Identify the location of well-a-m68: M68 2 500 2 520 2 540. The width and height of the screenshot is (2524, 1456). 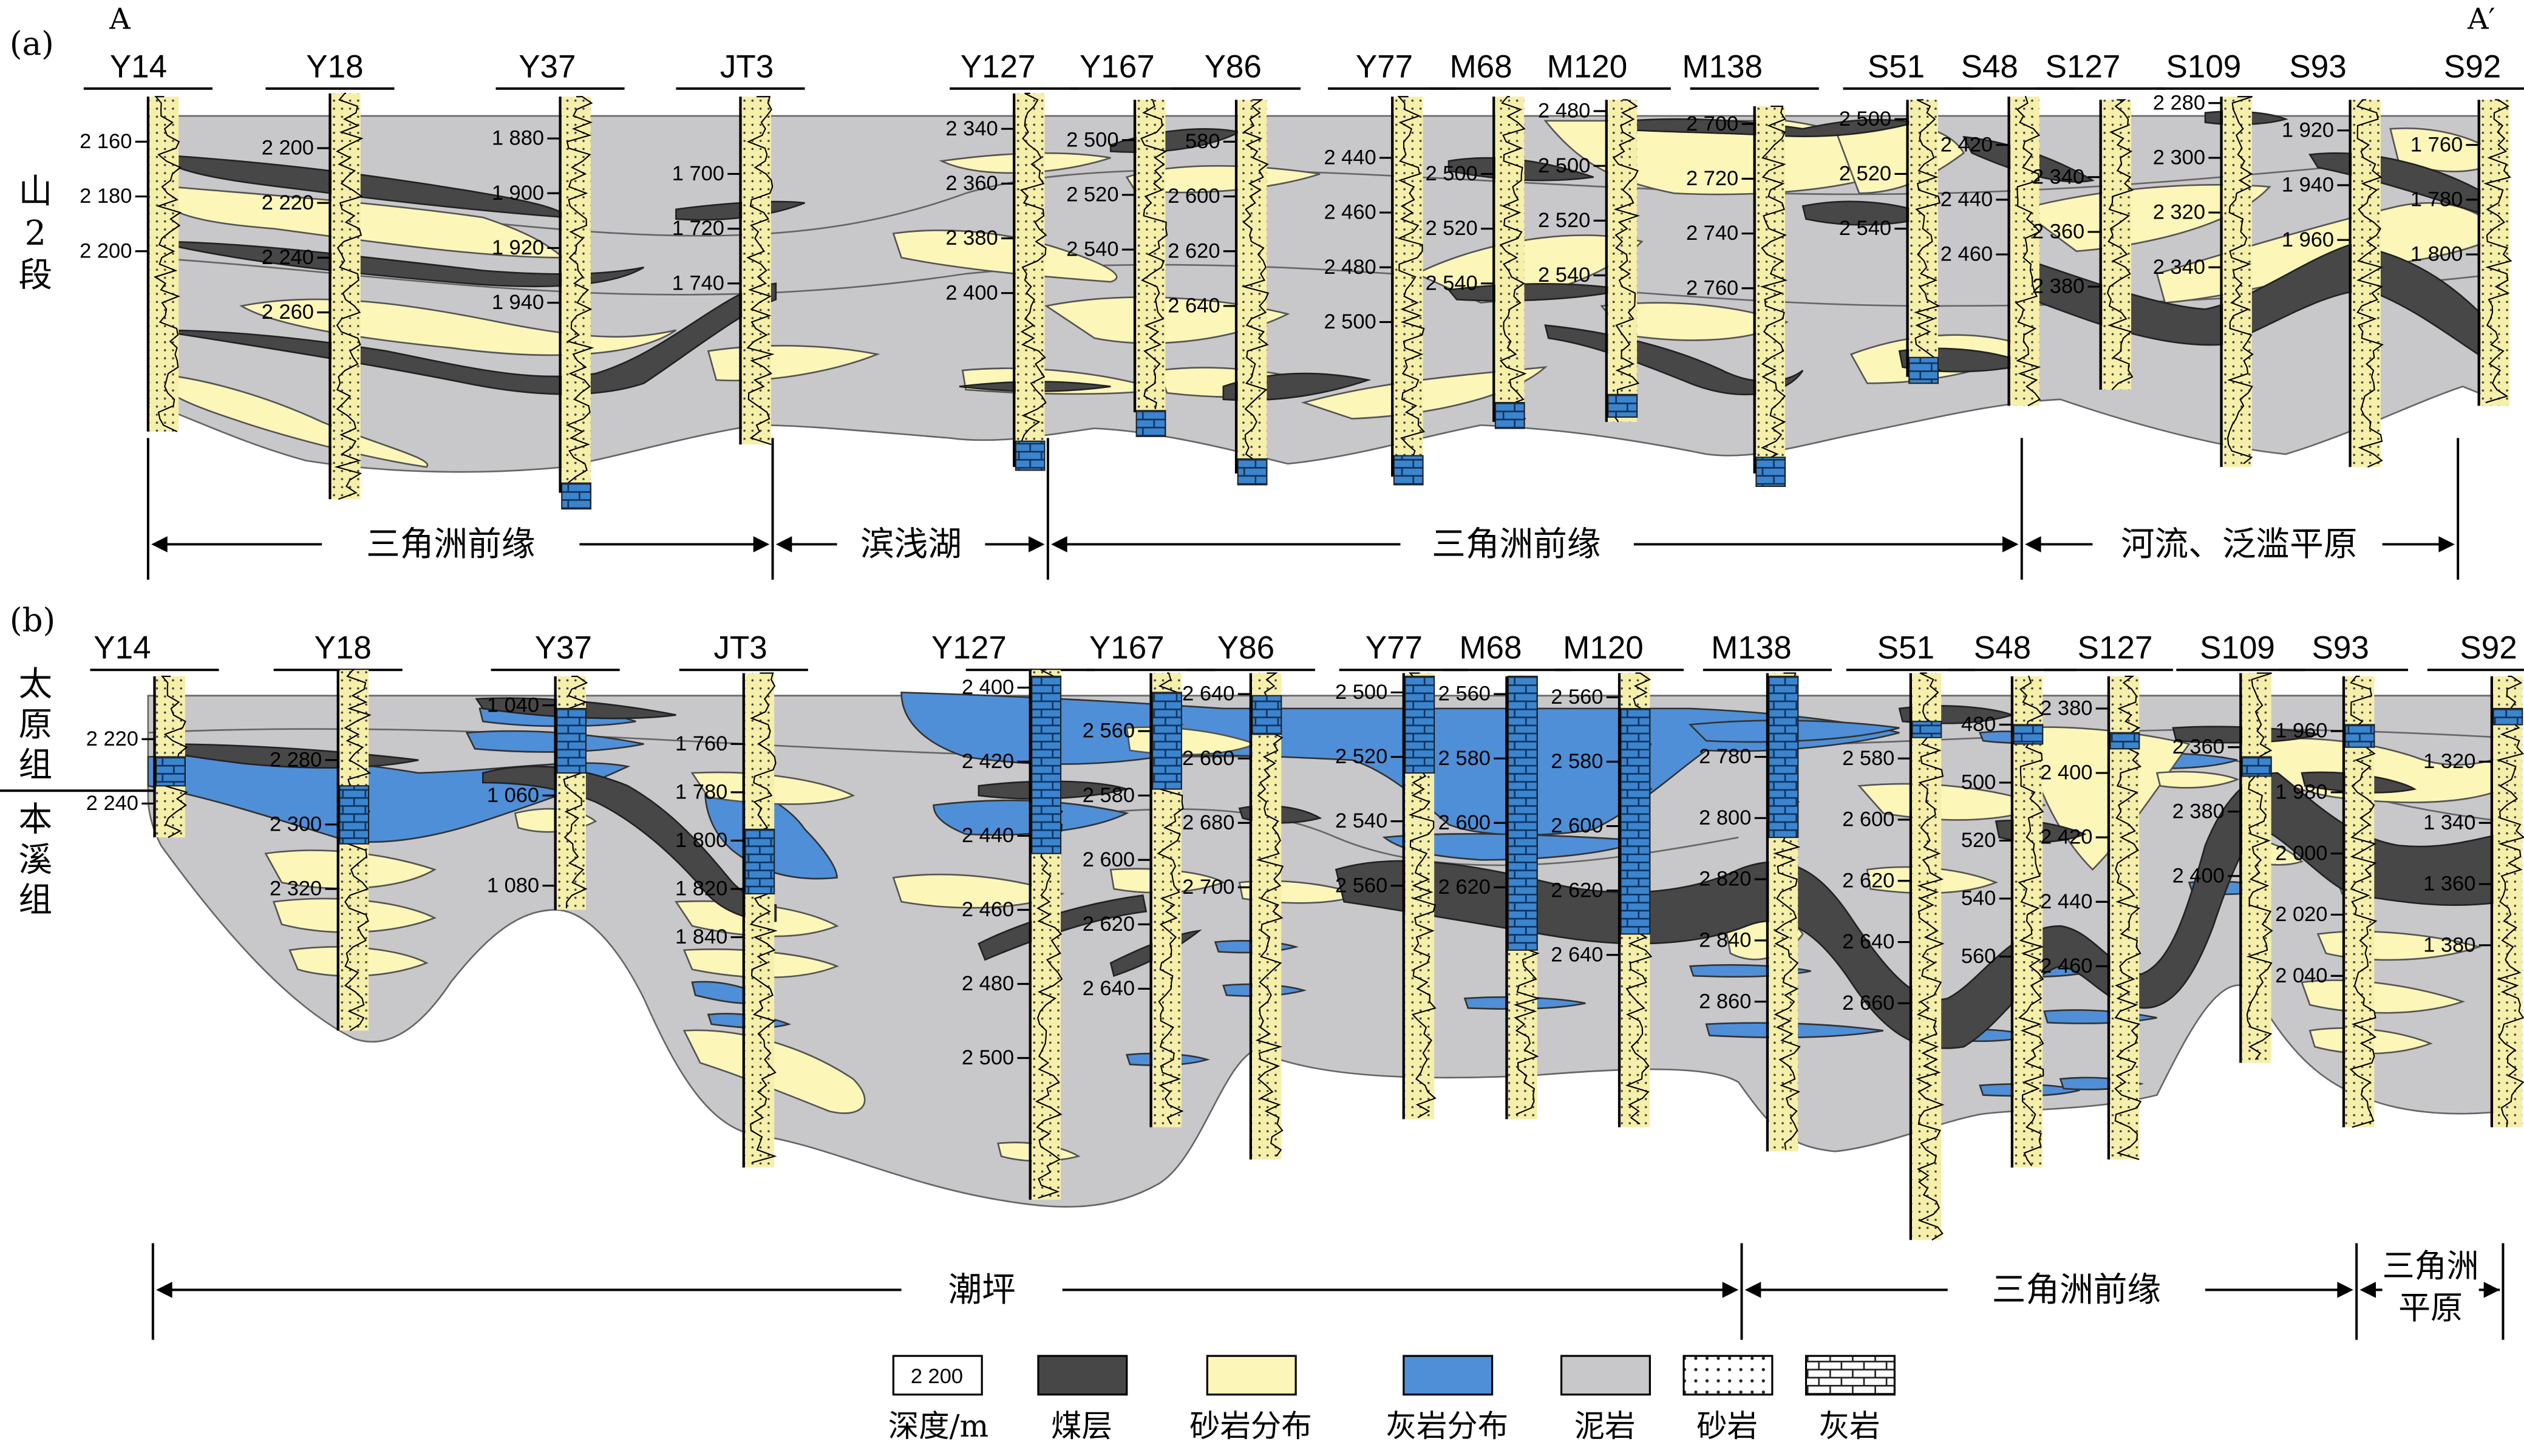
(1492, 239).